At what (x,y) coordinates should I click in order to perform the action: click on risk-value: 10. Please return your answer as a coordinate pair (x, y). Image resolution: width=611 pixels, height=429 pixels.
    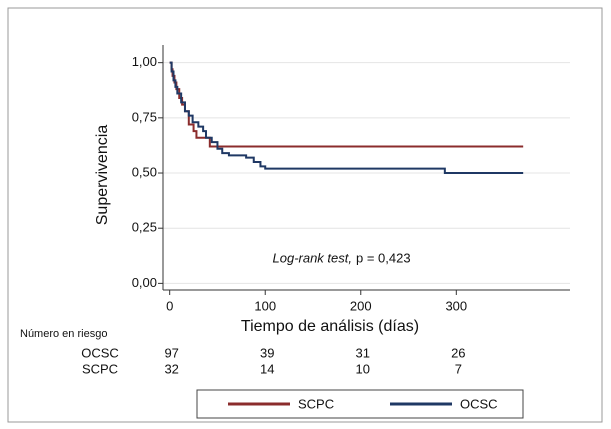
    Looking at the image, I should click on (363, 368).